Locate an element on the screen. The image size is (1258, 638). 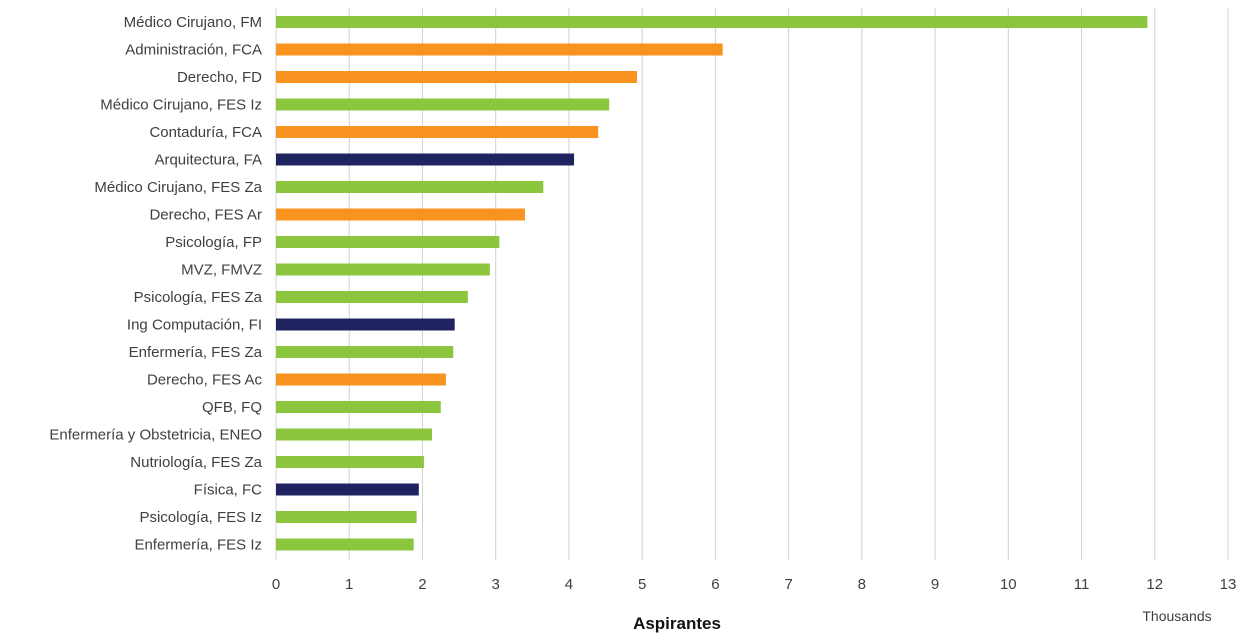
category-label: Psicología, FP is located at coordinates (213, 242).